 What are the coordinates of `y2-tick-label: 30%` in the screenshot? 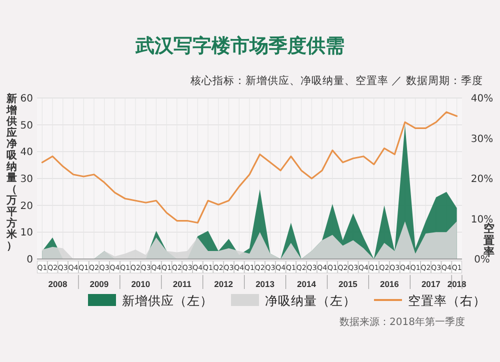 It's located at (482, 139).